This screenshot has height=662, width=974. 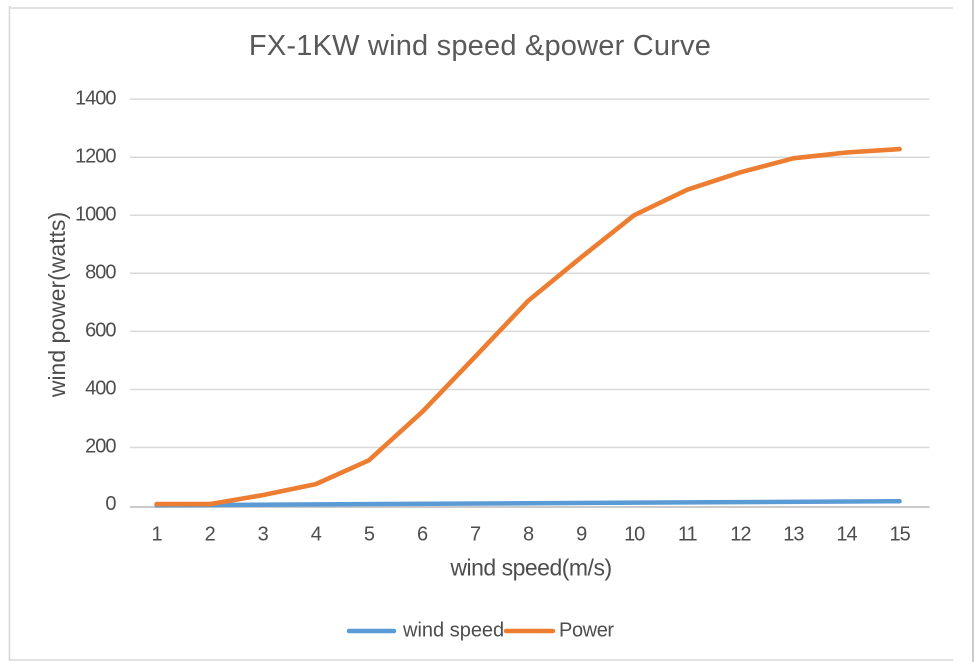 What do you see at coordinates (453, 631) in the screenshot?
I see `svg-text: wind speed` at bounding box center [453, 631].